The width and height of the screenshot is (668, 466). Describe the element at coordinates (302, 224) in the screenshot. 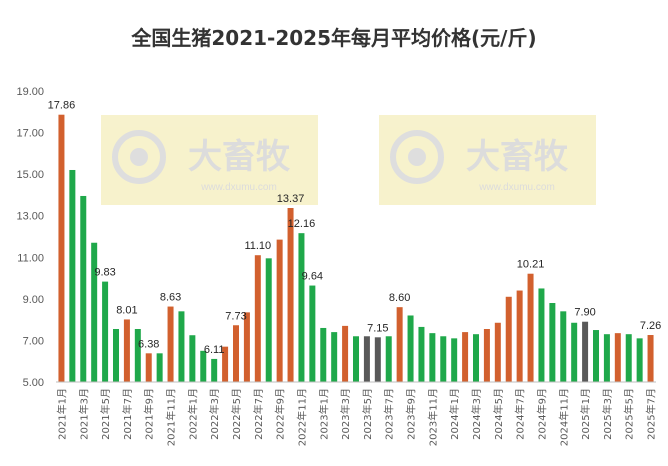

I see `data-label: 12.16` at that location.